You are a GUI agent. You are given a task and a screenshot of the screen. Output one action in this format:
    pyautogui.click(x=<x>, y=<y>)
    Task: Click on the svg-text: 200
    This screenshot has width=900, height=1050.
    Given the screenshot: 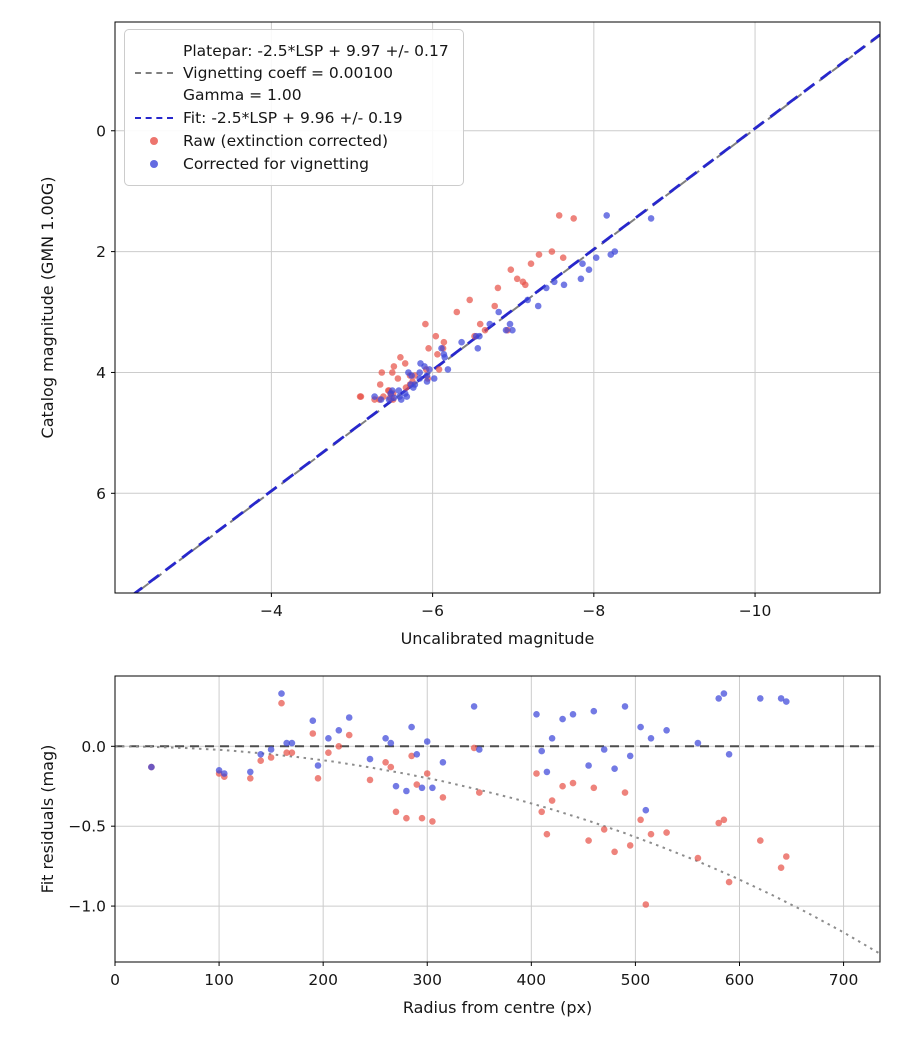 What is the action you would take?
    pyautogui.click(x=323, y=980)
    